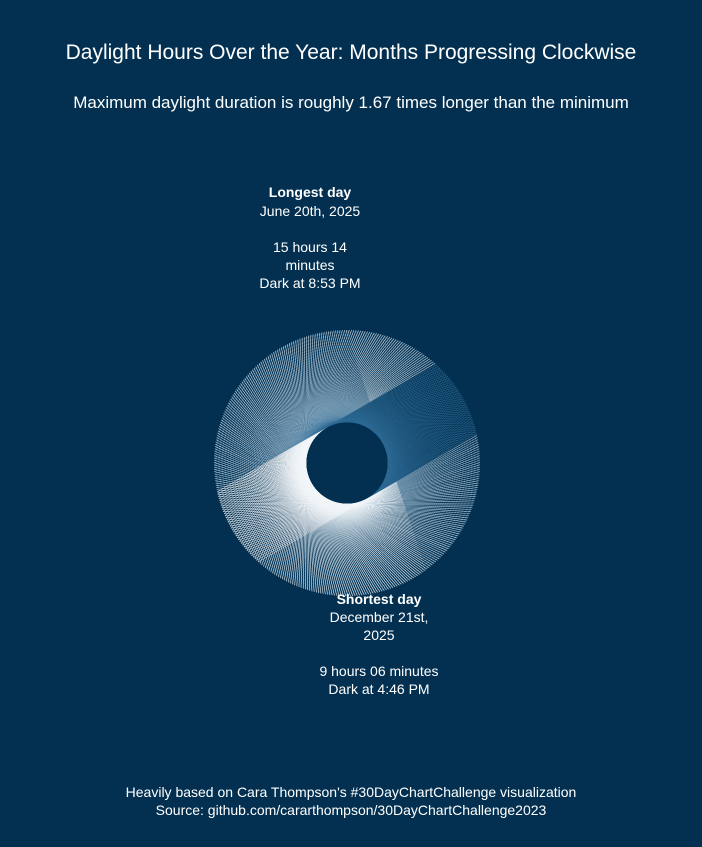 The image size is (702, 847). What do you see at coordinates (310, 211) in the screenshot?
I see `longest-day-date: June 20th, 2025` at bounding box center [310, 211].